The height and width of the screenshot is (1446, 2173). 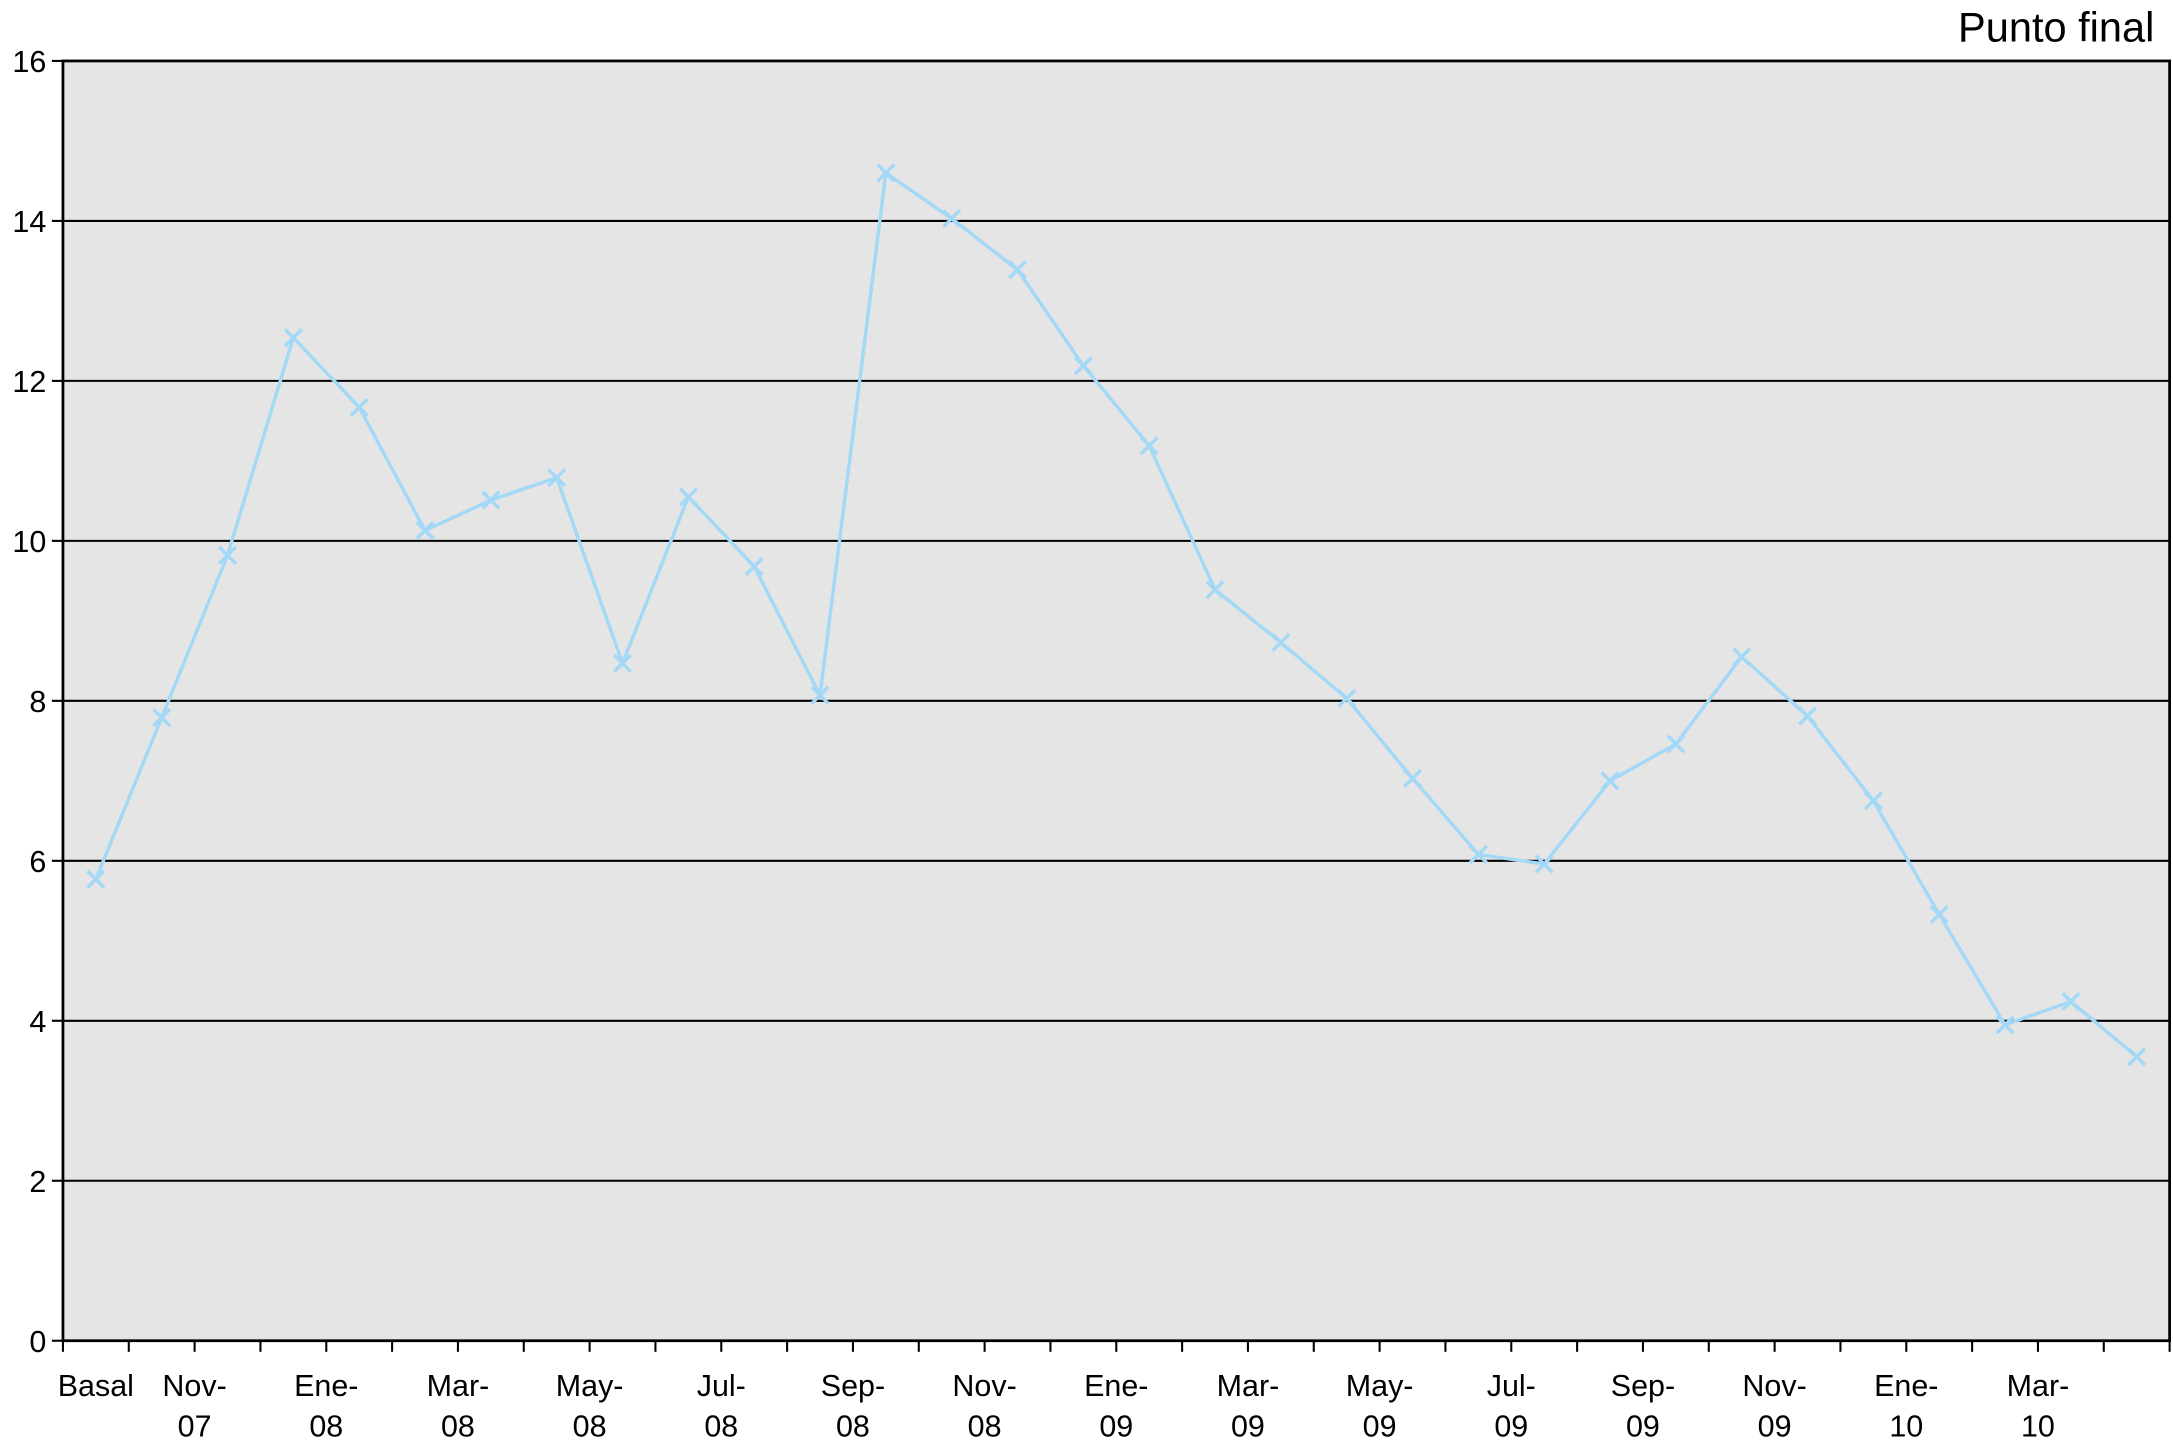 I want to click on y-tick-label: 12, so click(x=29, y=382).